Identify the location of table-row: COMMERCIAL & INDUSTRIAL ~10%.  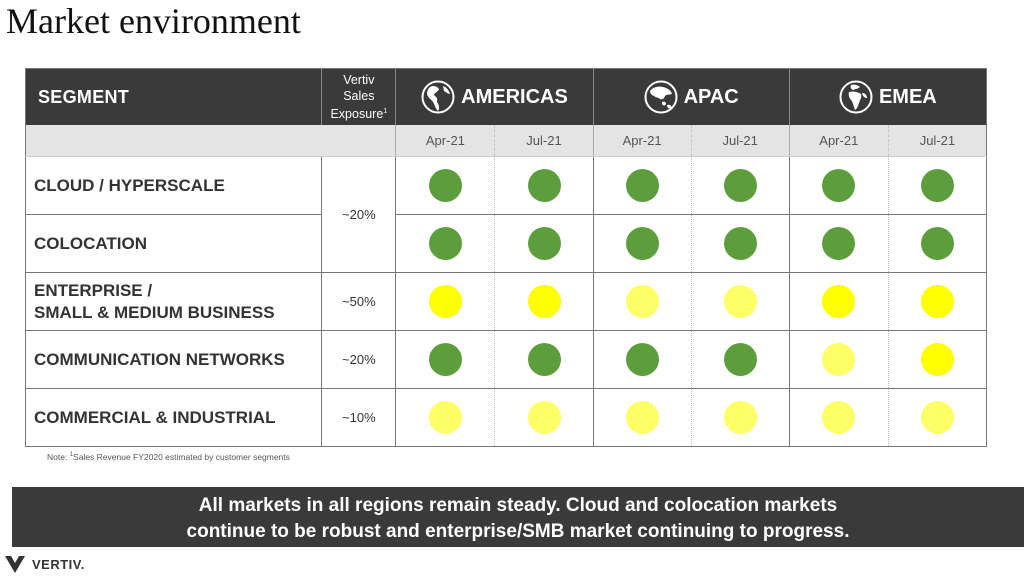
(506, 417).